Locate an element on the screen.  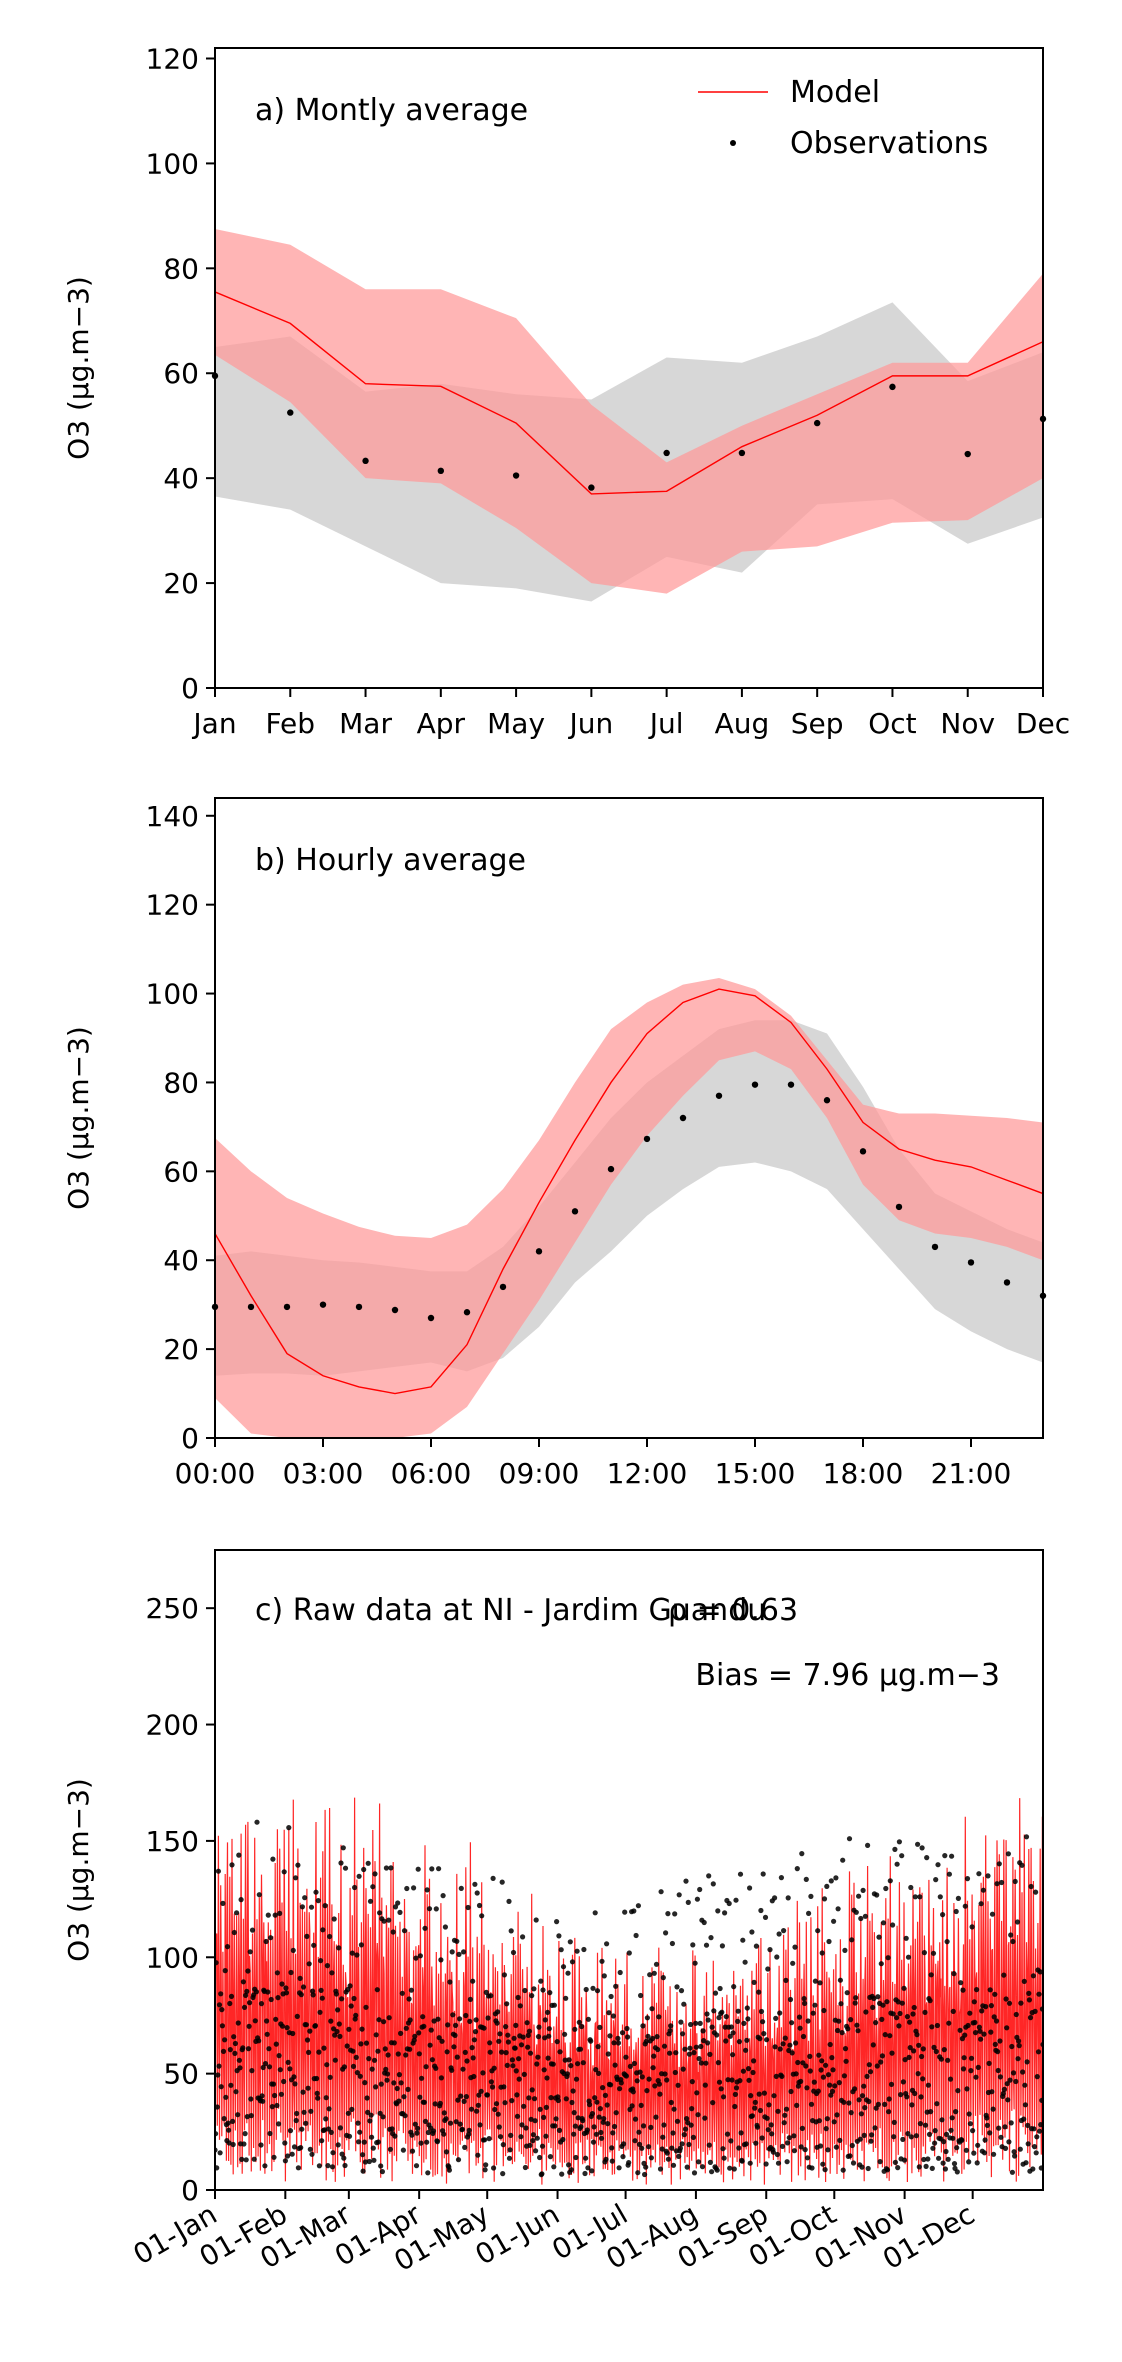
monthly-xtick-label: Jul is located at coordinates (666, 723).